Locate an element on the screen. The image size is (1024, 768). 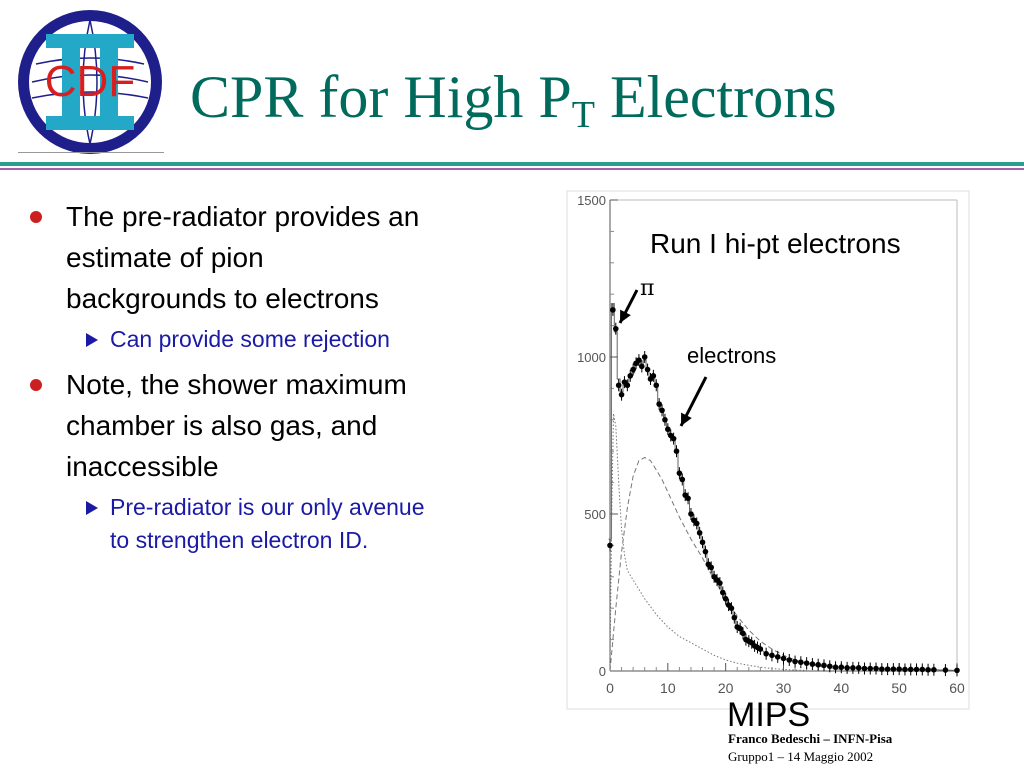
bullet-line: inaccessible is located at coordinates (142, 466).